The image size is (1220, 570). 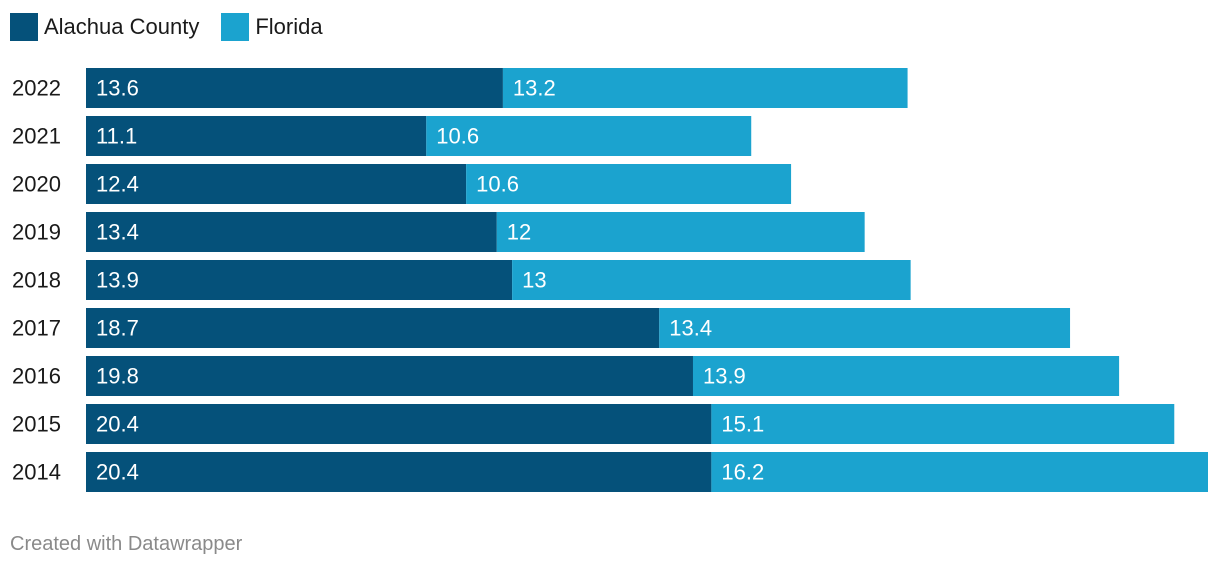 What do you see at coordinates (629, 184) in the screenshot?
I see `bar-florida-2020` at bounding box center [629, 184].